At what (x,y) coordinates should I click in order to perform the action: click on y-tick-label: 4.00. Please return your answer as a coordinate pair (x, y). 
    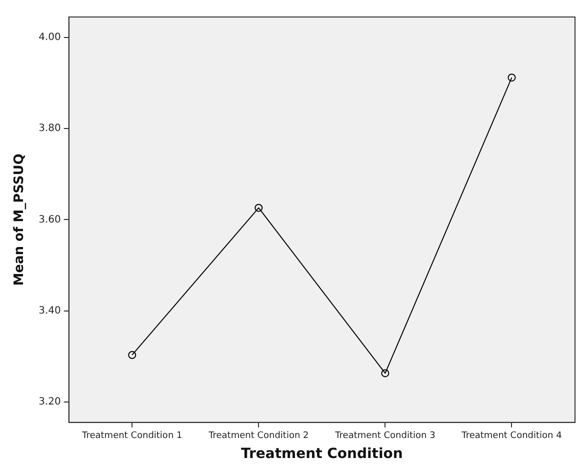
    Looking at the image, I should click on (49, 38).